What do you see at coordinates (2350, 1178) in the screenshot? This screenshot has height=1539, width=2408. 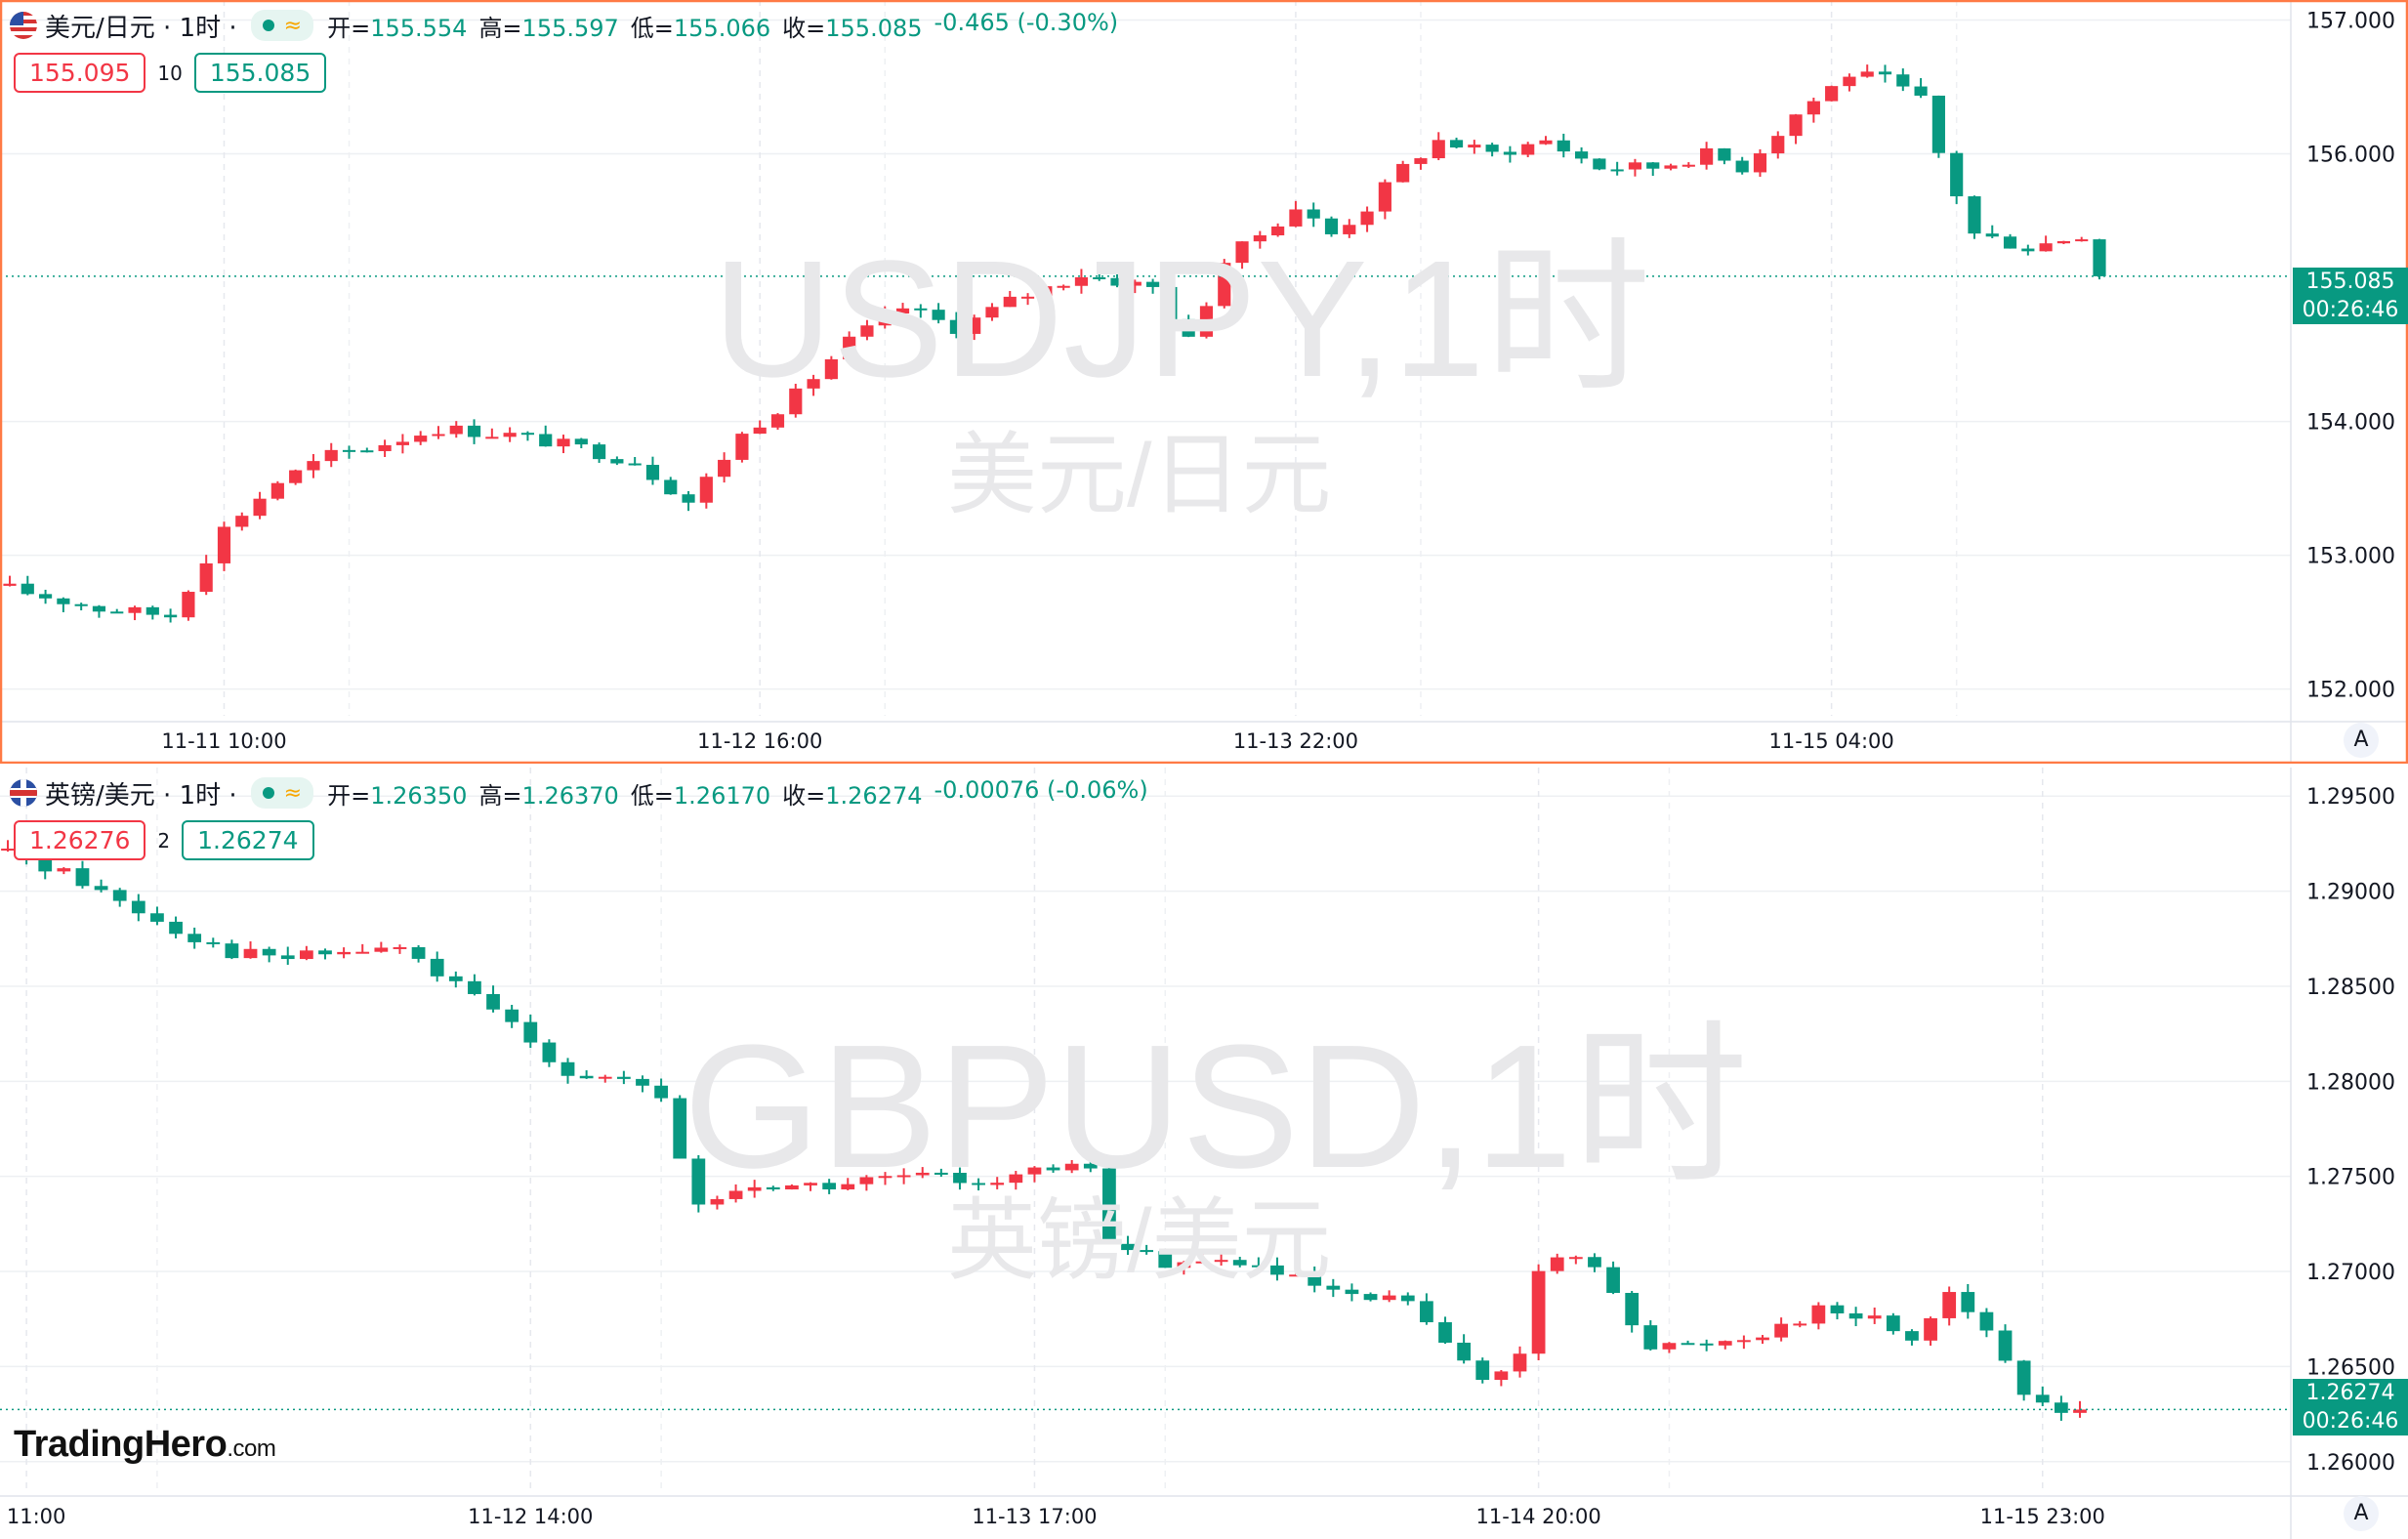 I see `y-tick-label: 1.27500` at bounding box center [2350, 1178].